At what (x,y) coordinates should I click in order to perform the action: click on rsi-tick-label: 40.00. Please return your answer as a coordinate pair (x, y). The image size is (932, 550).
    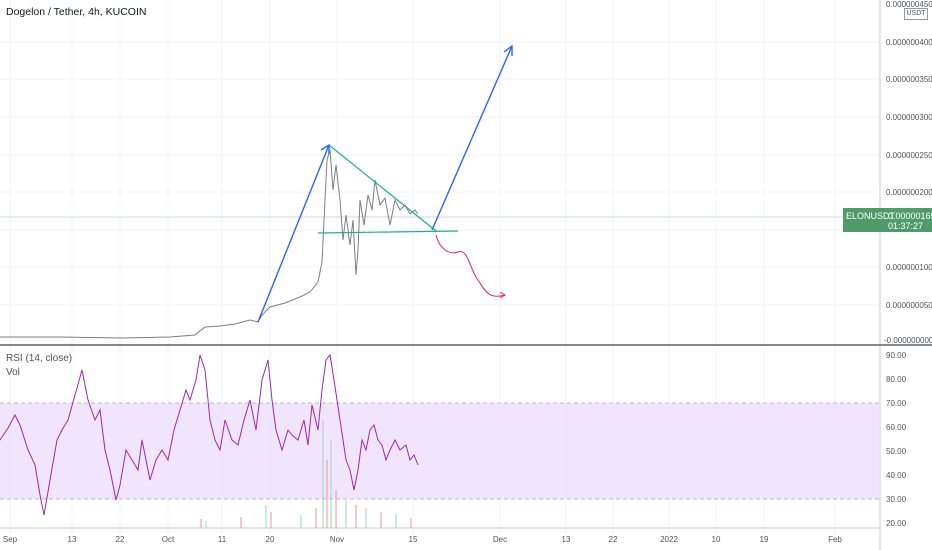
    Looking at the image, I should click on (896, 475).